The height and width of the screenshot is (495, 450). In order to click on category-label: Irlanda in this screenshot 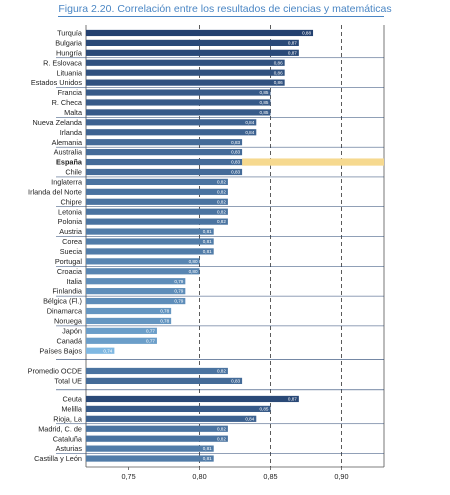, I will do `click(71, 132)`.